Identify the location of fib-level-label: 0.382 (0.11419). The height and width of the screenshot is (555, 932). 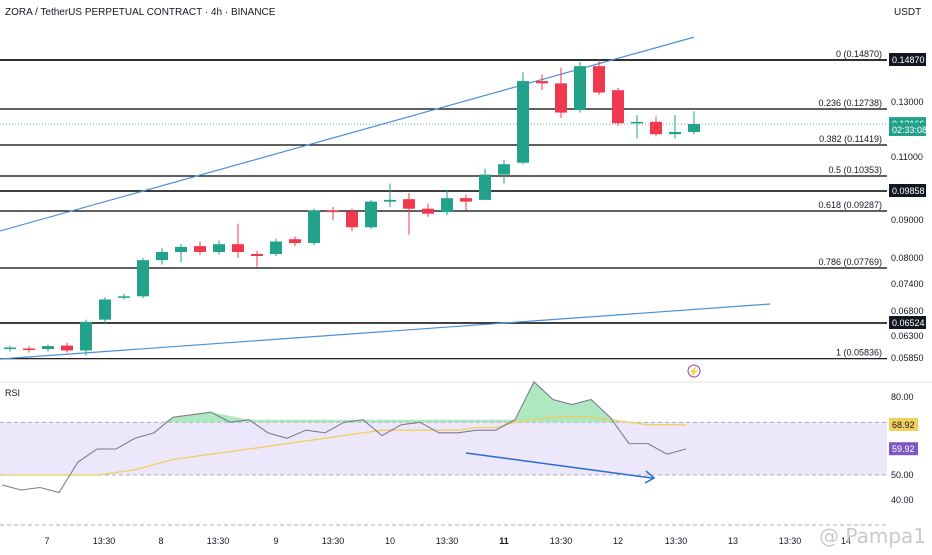
(850, 139).